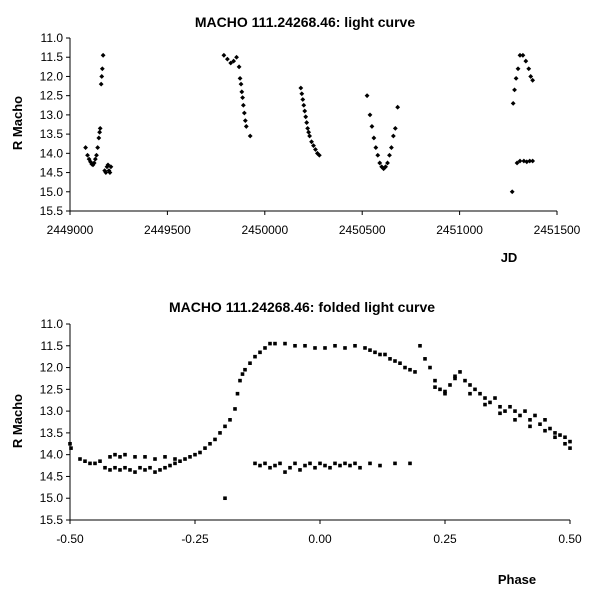 The width and height of the screenshot is (600, 605). I want to click on chart2-x-tick-label: -0.50, so click(70, 539).